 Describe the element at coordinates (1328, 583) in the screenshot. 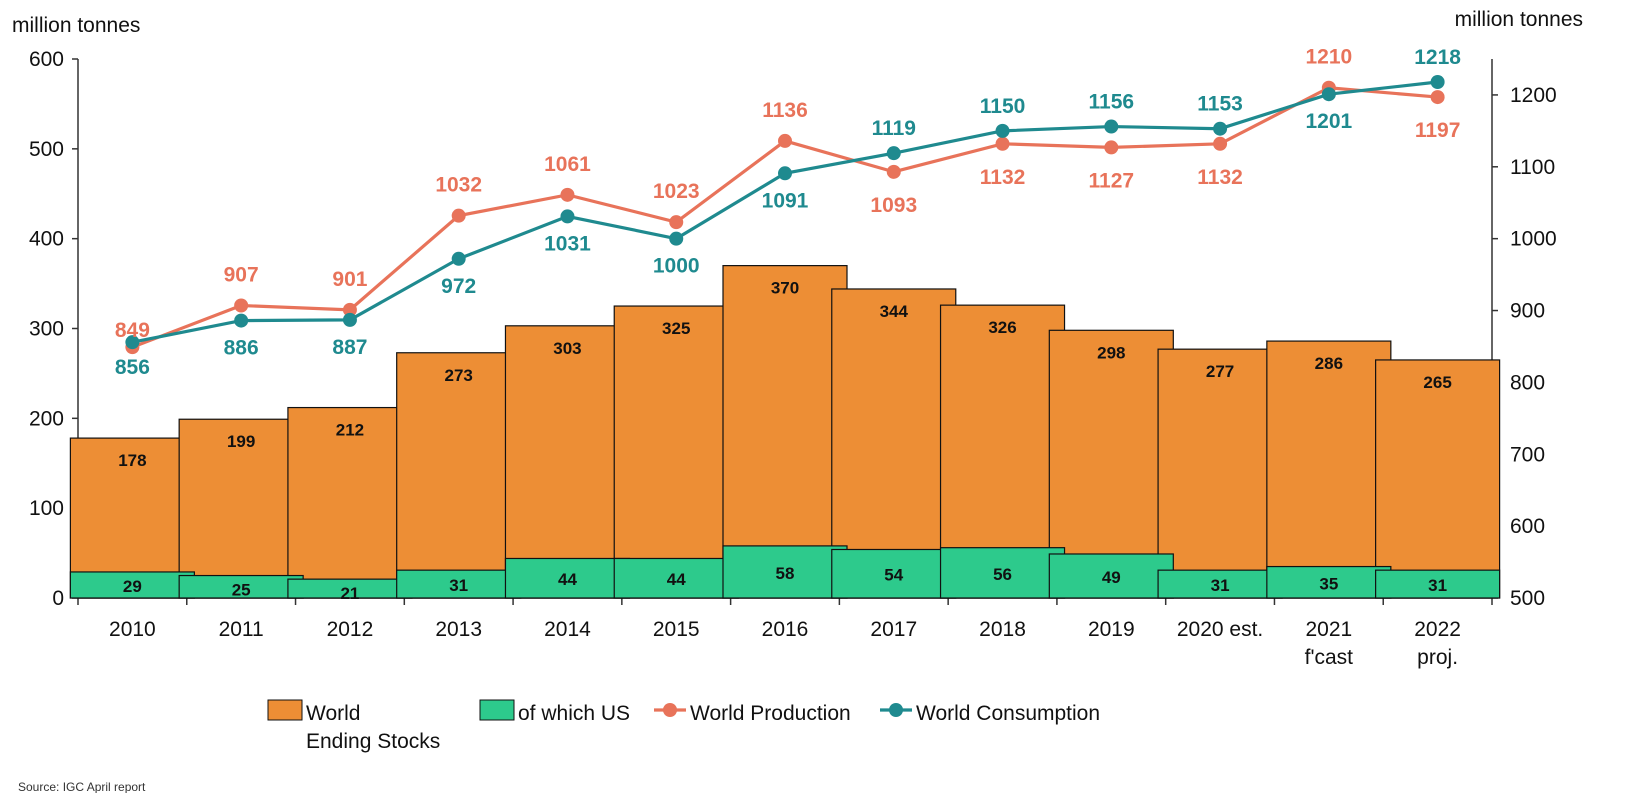

I see `bar-label-us-stocks: 35` at that location.